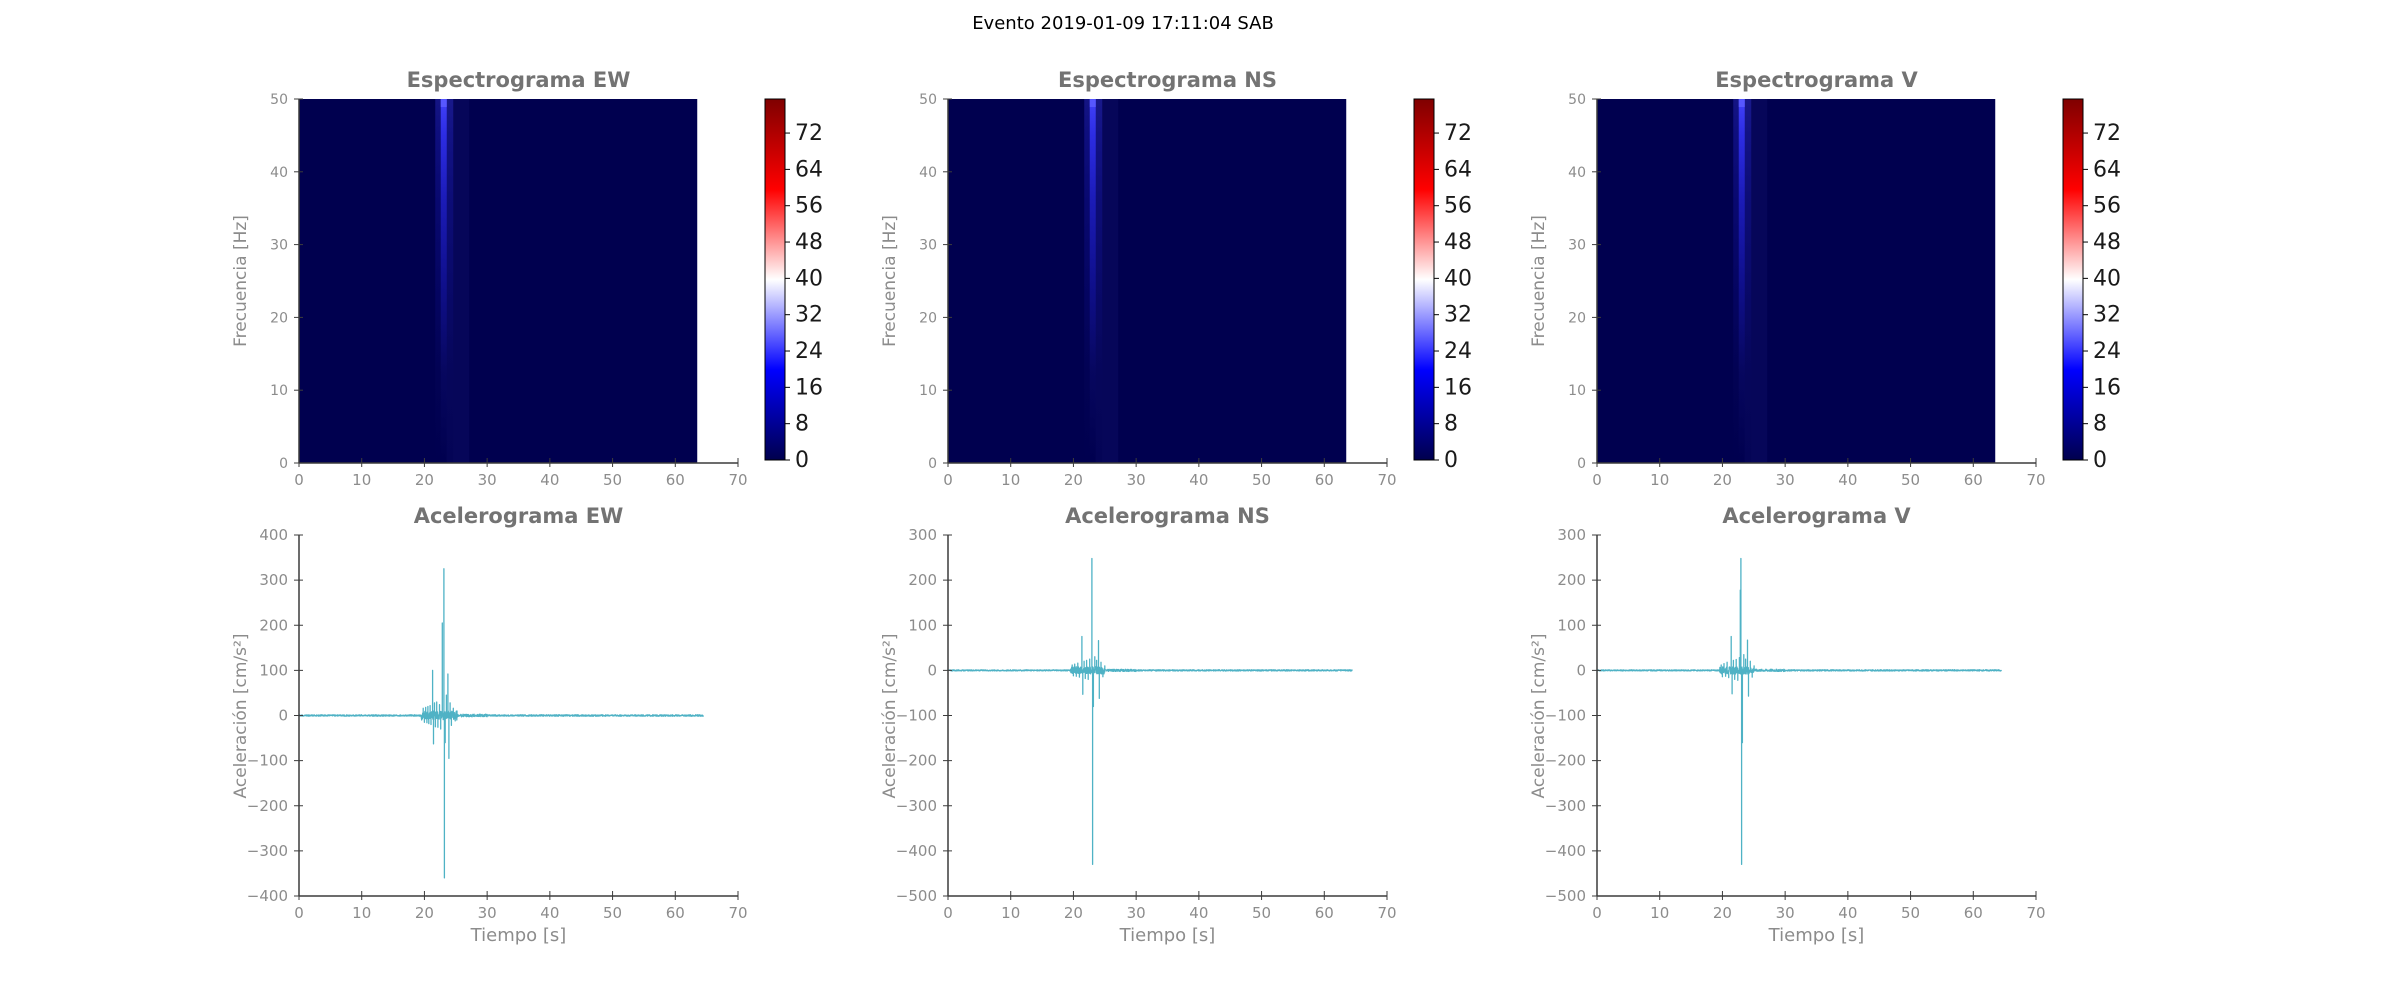 The height and width of the screenshot is (1000, 2400). What do you see at coordinates (1816, 80) in the screenshot?
I see `spectrogram-v-title: Espectrograma V` at bounding box center [1816, 80].